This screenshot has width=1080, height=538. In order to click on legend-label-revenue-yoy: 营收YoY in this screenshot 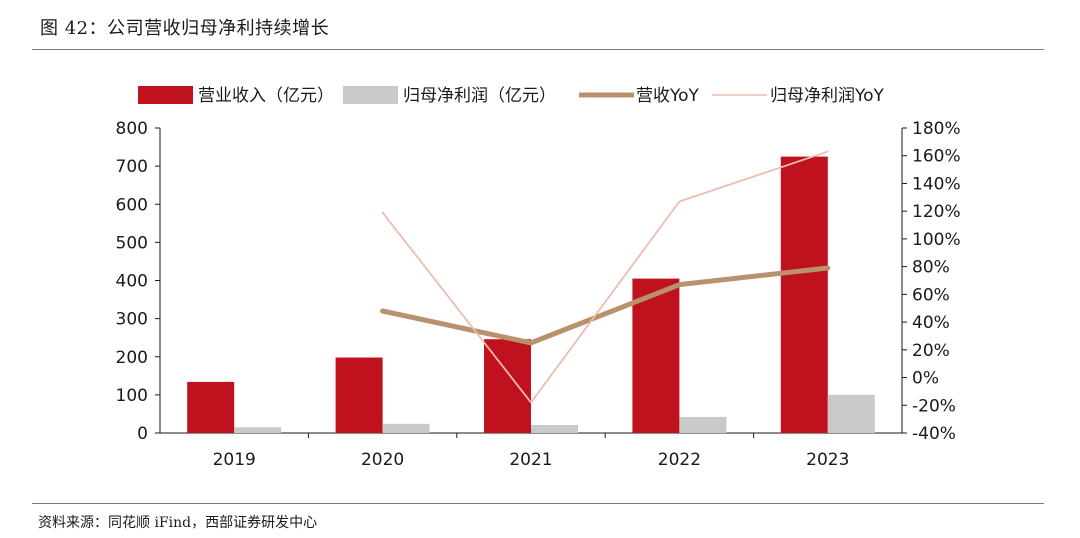, I will do `click(668, 96)`.